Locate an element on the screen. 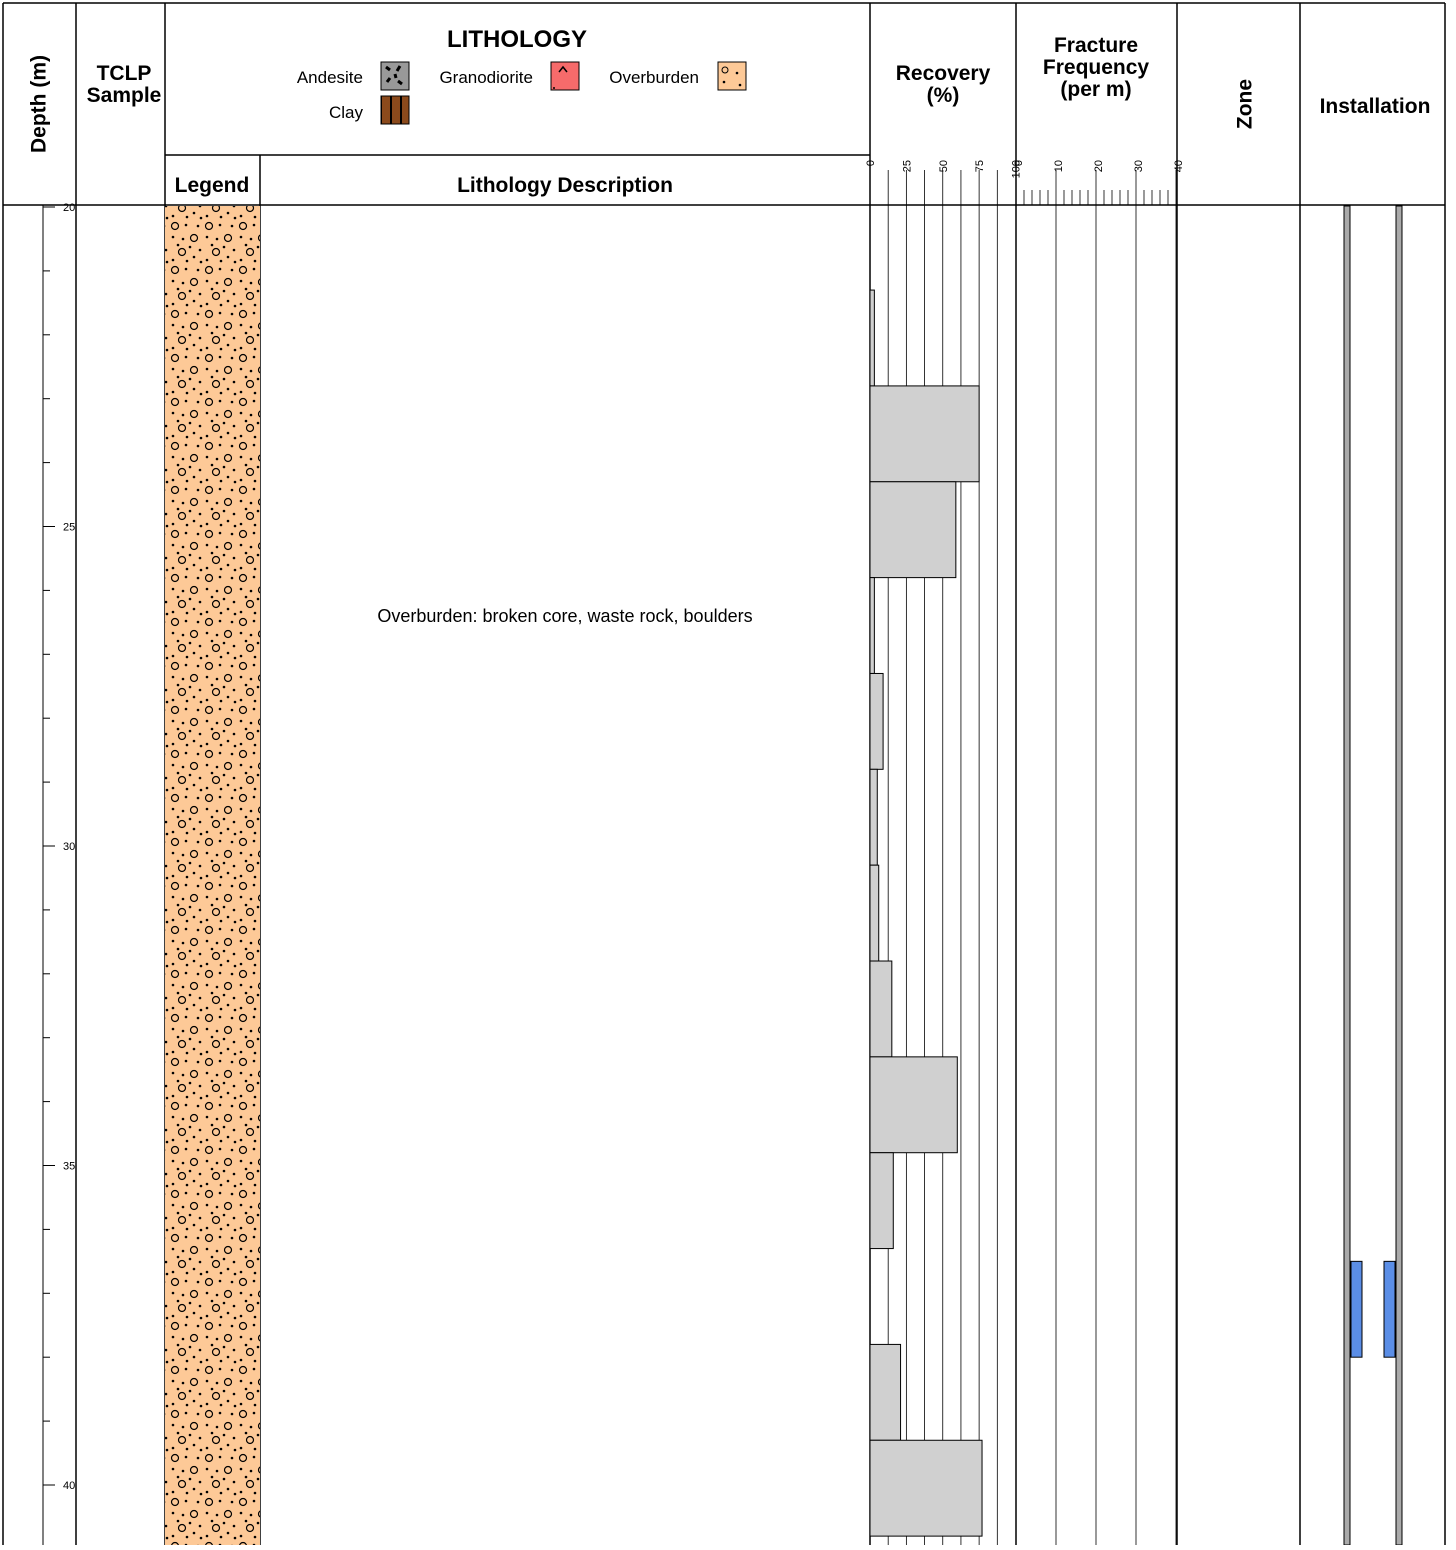  recovery-header-line: Recovery is located at coordinates (943, 73).